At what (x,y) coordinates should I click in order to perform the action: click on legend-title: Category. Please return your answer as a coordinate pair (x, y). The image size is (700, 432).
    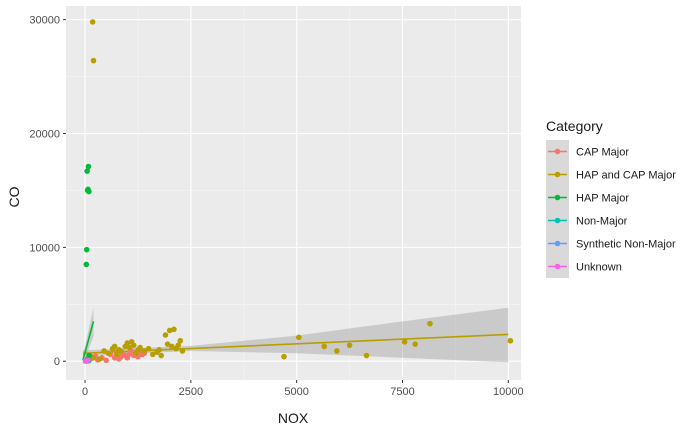
    Looking at the image, I should click on (574, 126).